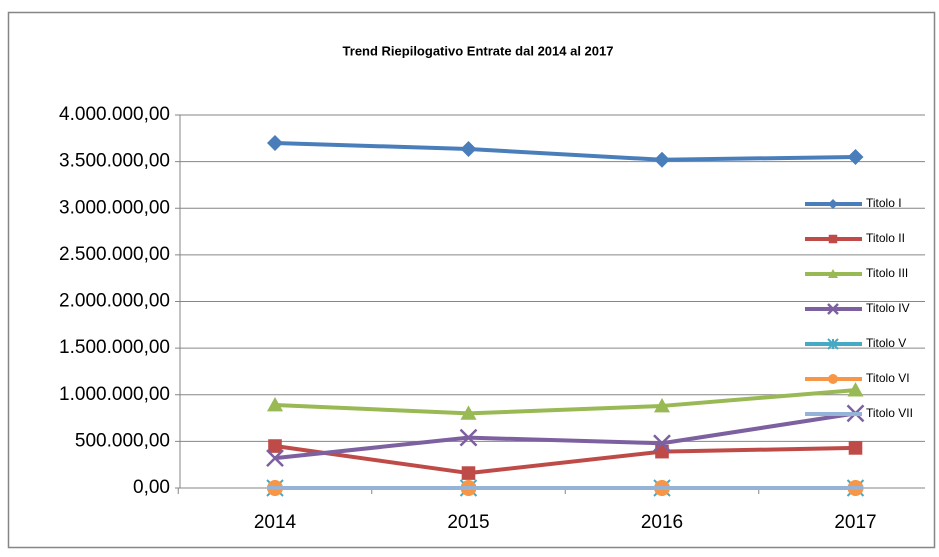  What do you see at coordinates (151, 487) in the screenshot?
I see `y-tick-label: 0,00` at bounding box center [151, 487].